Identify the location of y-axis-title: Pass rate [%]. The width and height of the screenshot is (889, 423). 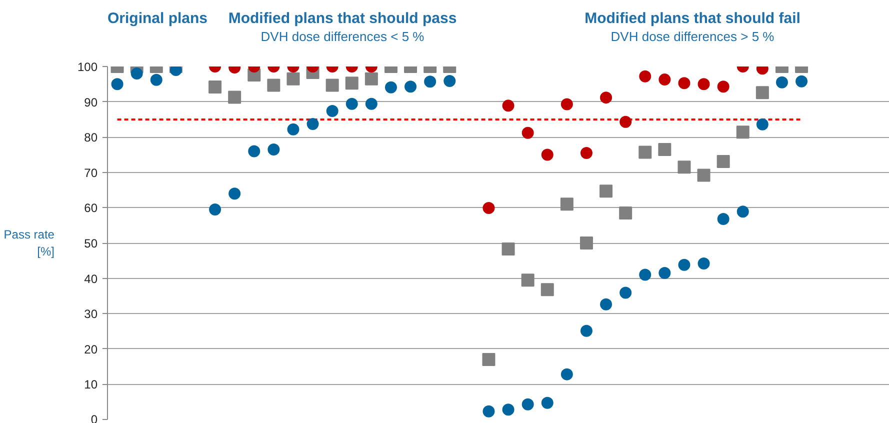
(29, 243).